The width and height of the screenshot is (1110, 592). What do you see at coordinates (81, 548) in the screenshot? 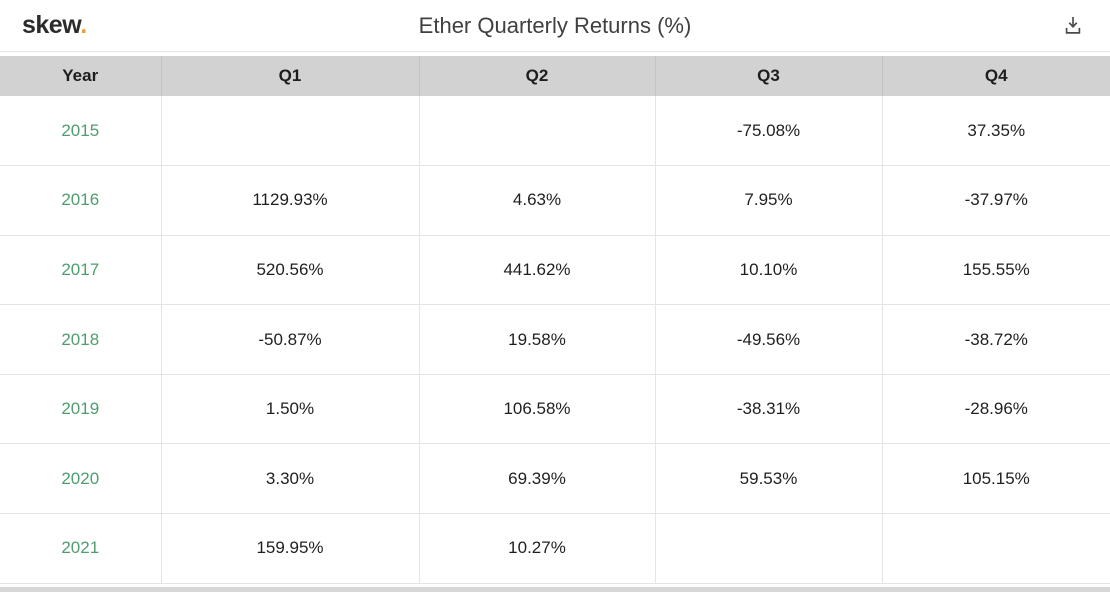
I see `year-cell: 2021` at bounding box center [81, 548].